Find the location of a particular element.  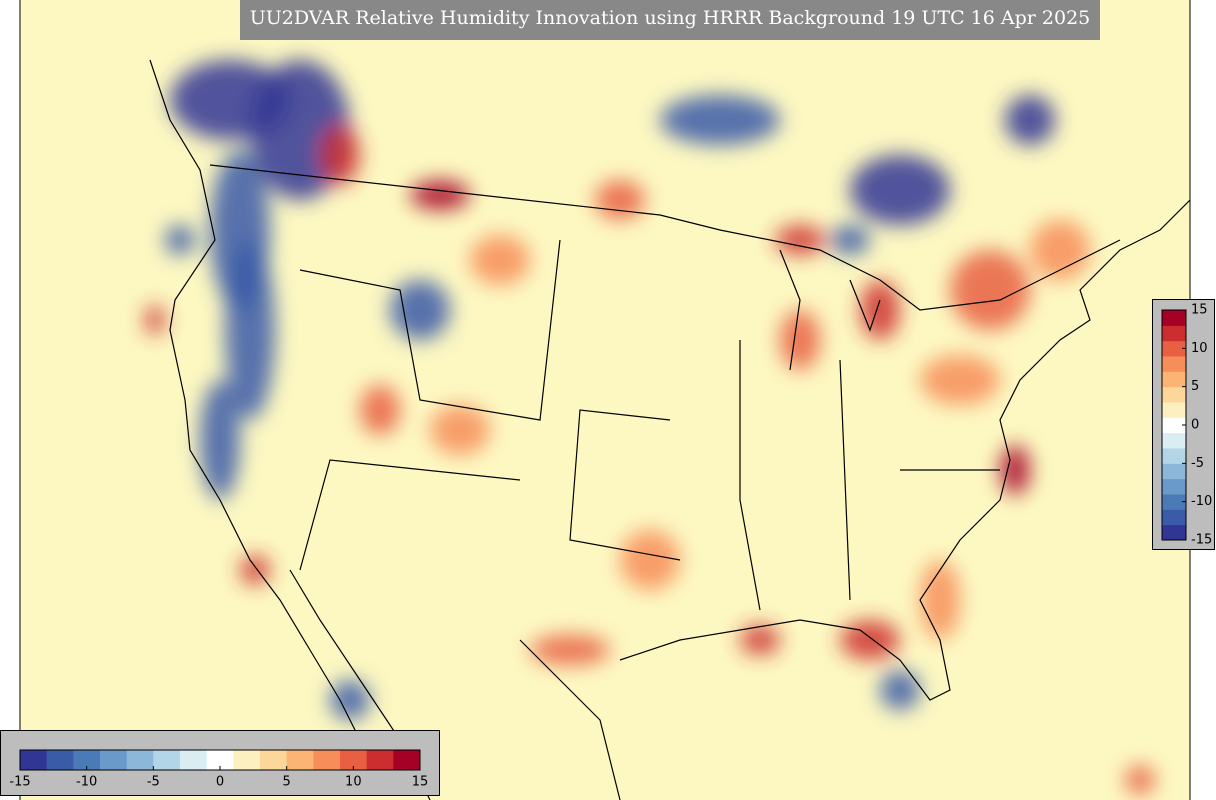

colorbar-horizontal: -15 -10 -5 0 5 10 15 is located at coordinates (219, 769).